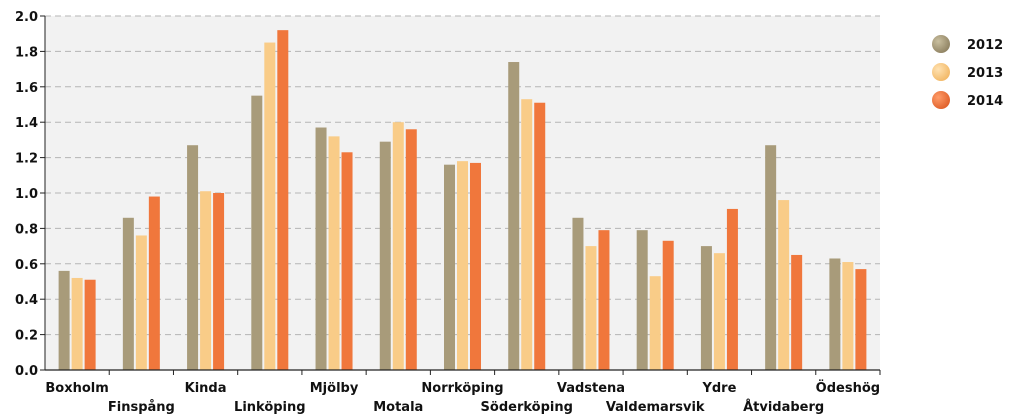 This screenshot has width=1024, height=417. What do you see at coordinates (783, 407) in the screenshot?
I see `x-tick-label: Åtvidaberg` at bounding box center [783, 407].